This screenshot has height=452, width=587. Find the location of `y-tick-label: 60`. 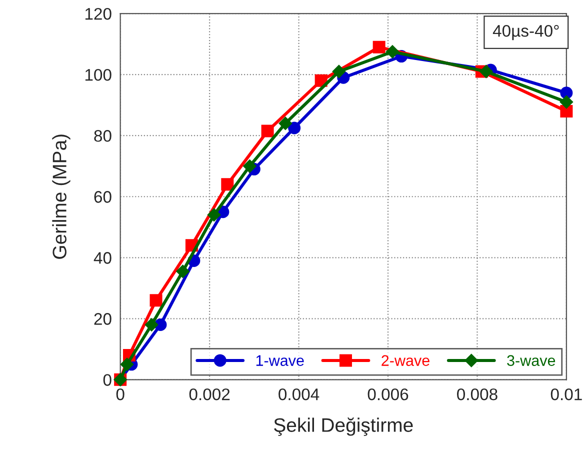

y-tick-label: 60 is located at coordinates (103, 197).